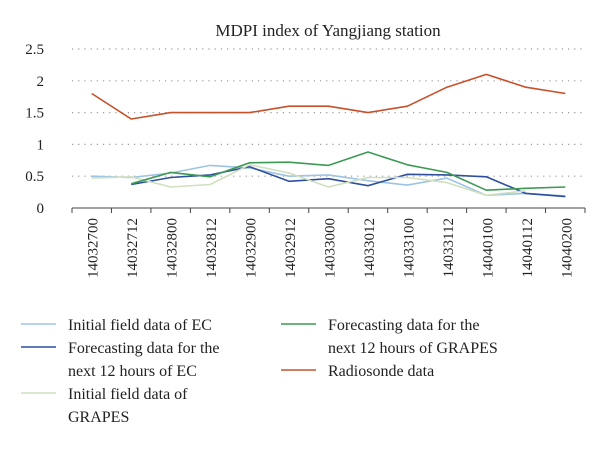 The image size is (600, 449). Describe the element at coordinates (328, 30) in the screenshot. I see `chart-title: MDPI index of Yangjiang station` at that location.